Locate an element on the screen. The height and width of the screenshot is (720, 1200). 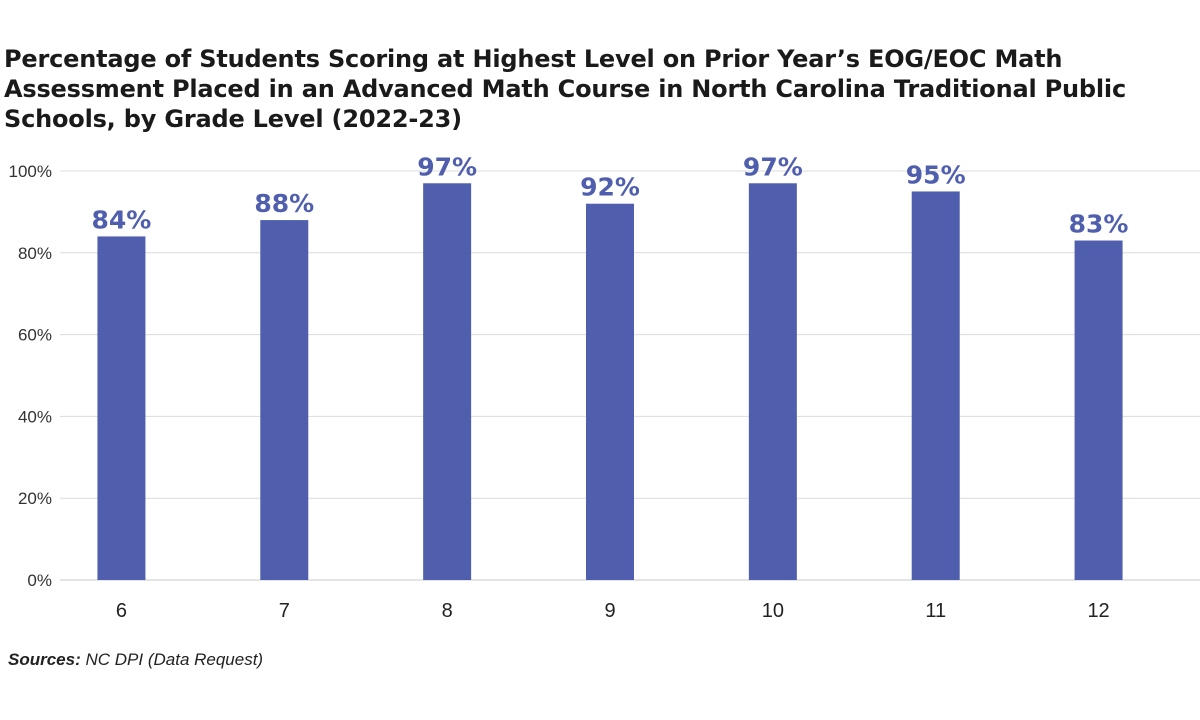
y-axis-ticks: 0% 20% 40% 60% 80% 100% is located at coordinates (30, 376).